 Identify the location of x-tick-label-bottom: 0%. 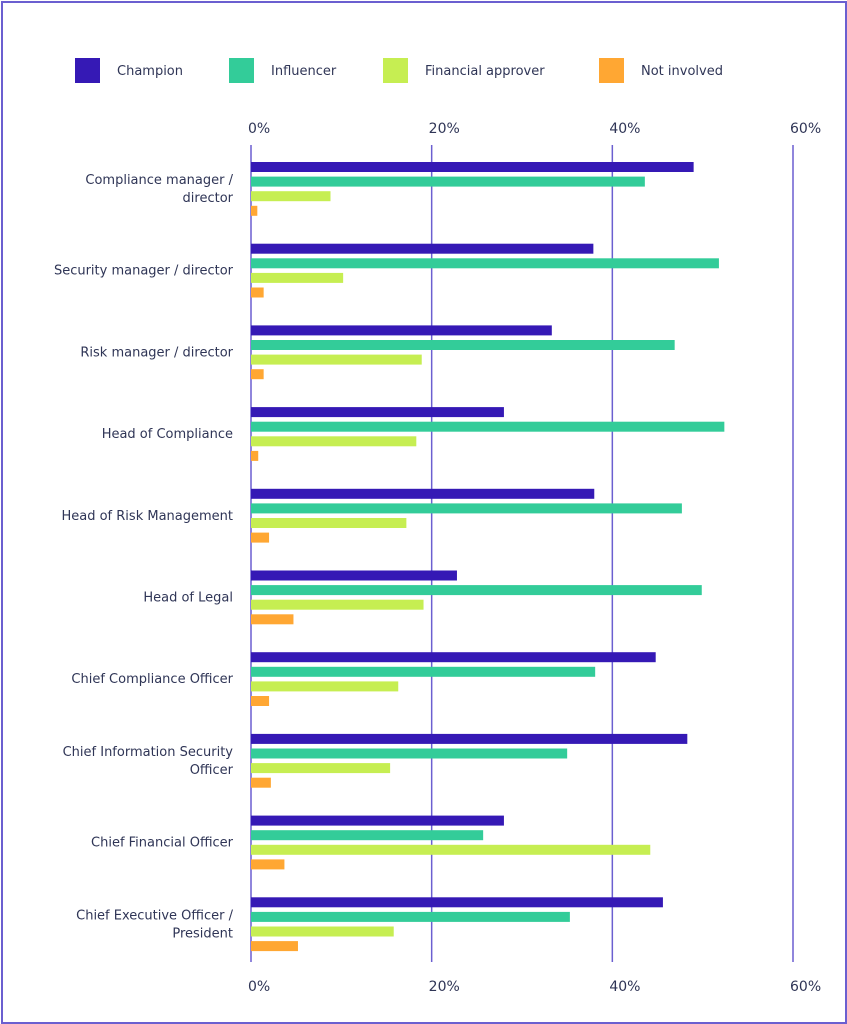
(259, 987).